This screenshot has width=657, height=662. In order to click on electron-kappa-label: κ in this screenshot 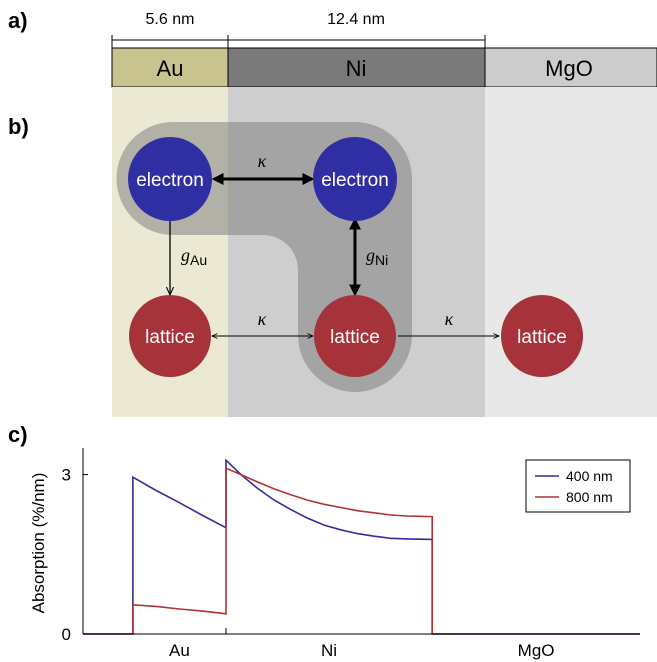, I will do `click(262, 161)`.